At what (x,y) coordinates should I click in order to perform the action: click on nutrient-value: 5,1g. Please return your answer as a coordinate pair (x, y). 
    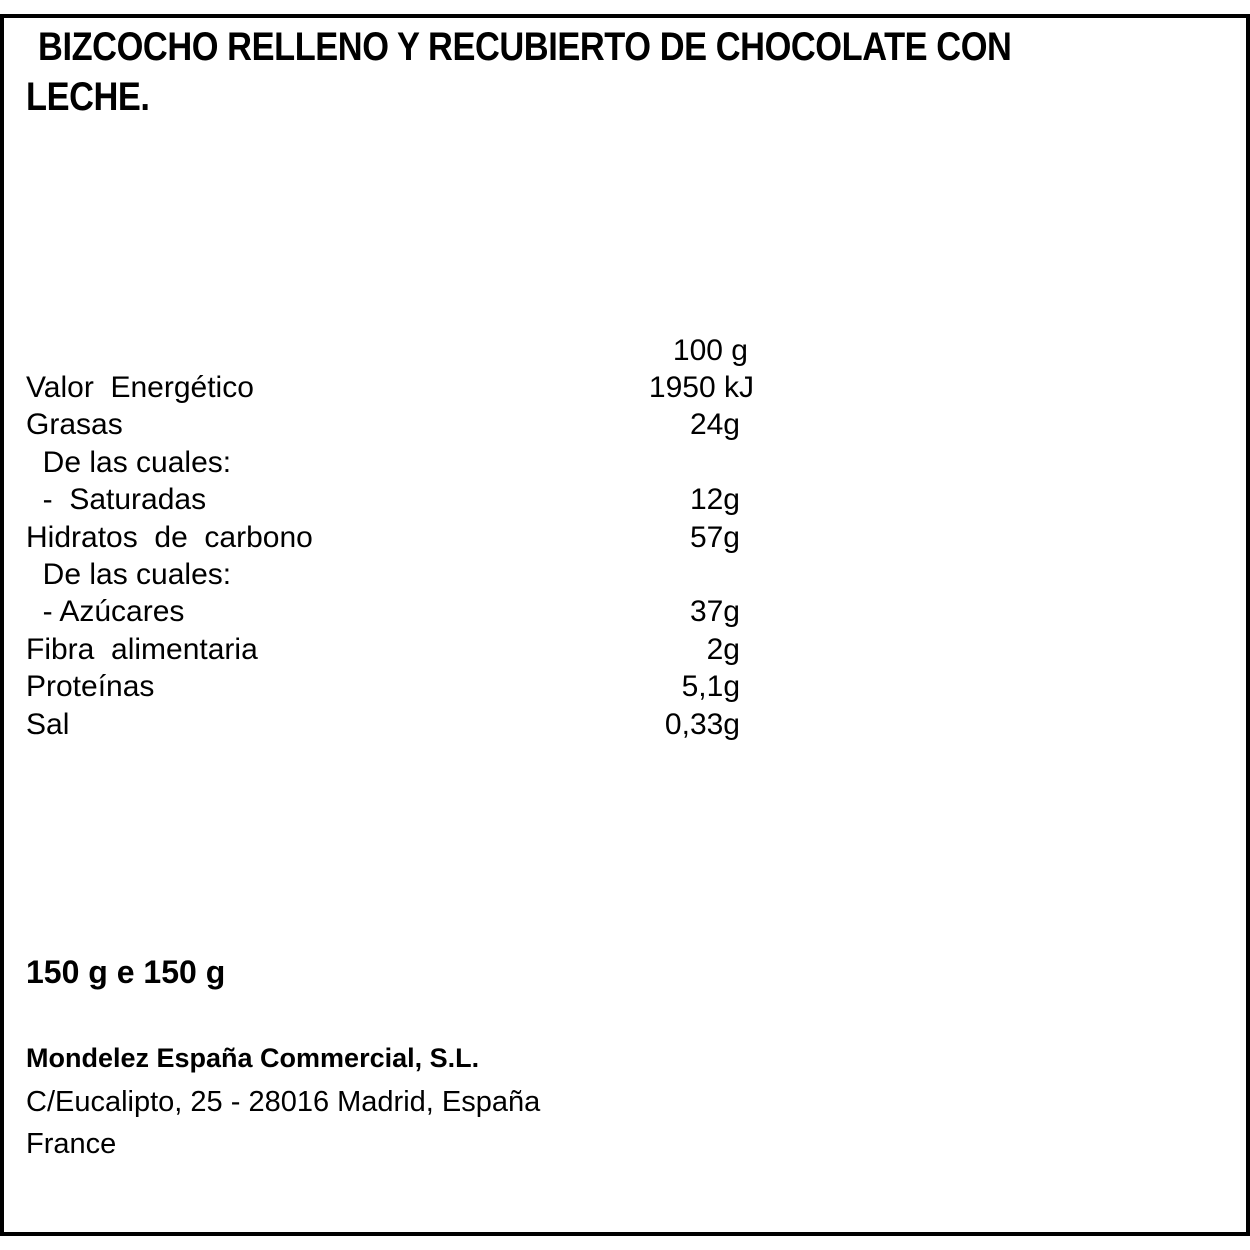
    Looking at the image, I should click on (710, 687).